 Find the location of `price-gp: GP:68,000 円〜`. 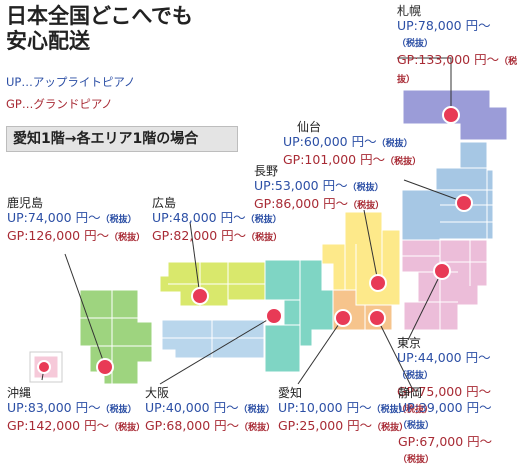

price-gp: GP:68,000 円〜 is located at coordinates (192, 425).